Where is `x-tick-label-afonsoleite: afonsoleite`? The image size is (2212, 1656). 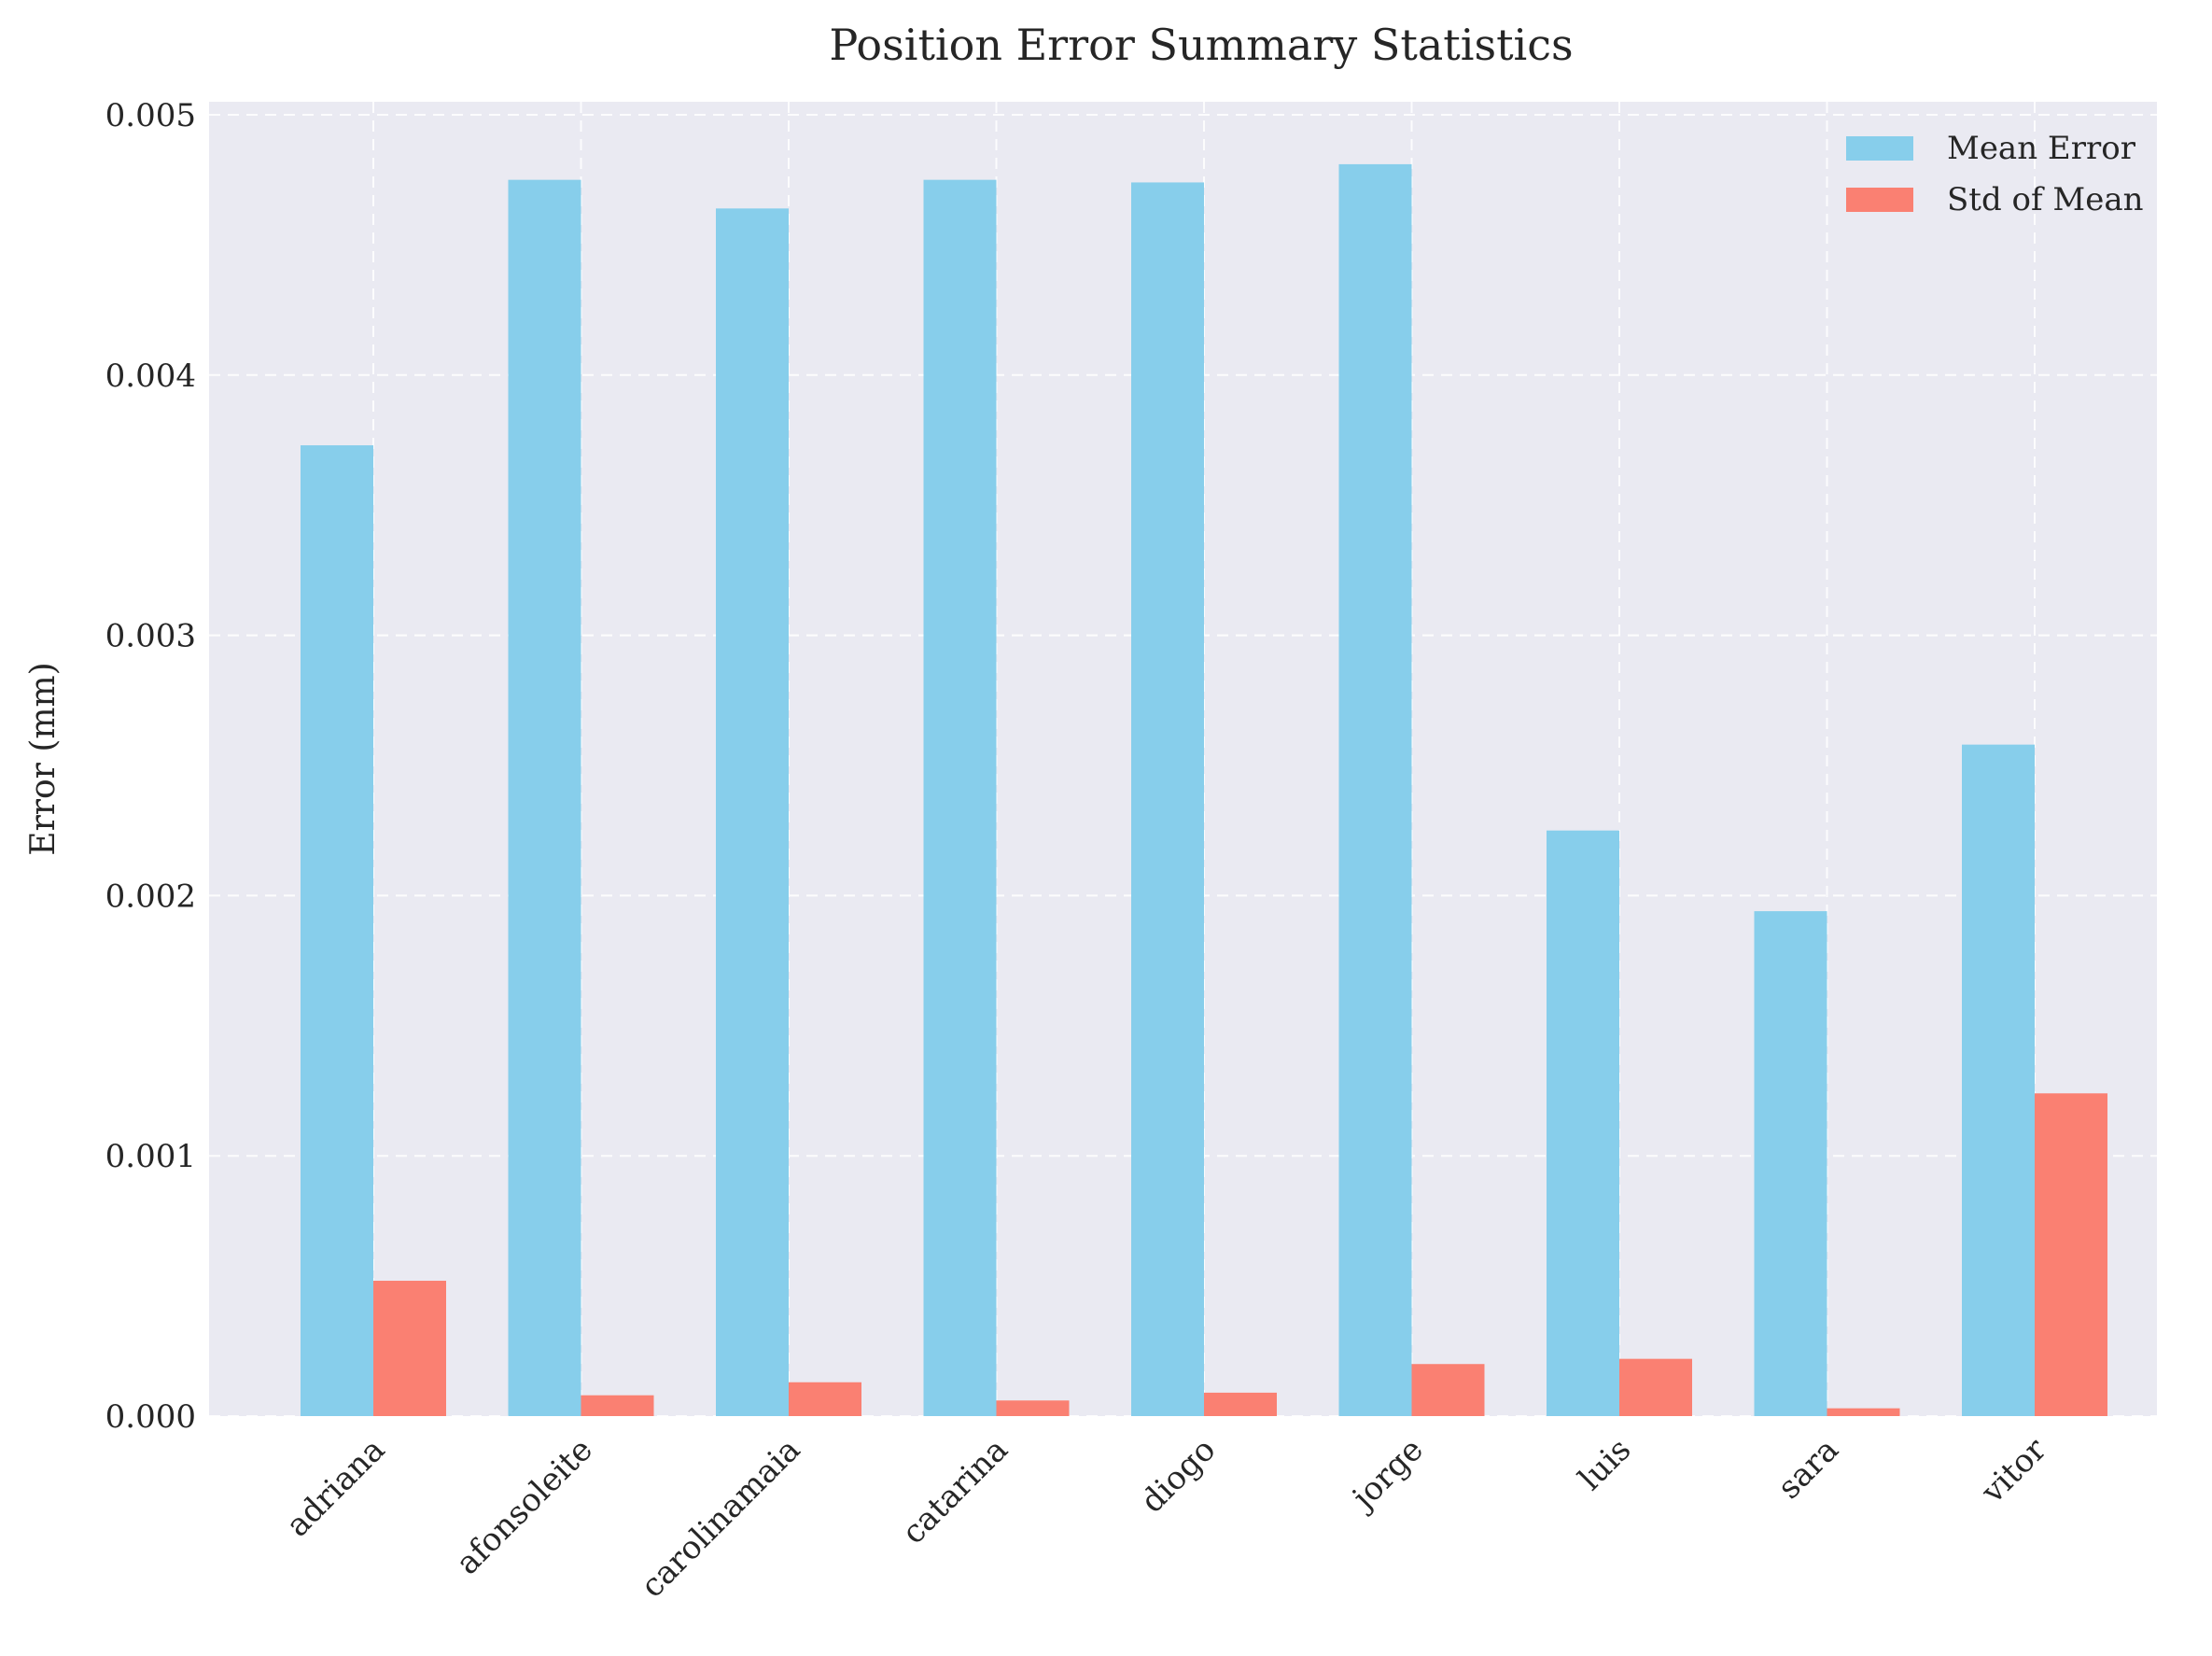
x-tick-label-afonsoleite: afonsoleite is located at coordinates (524, 1507).